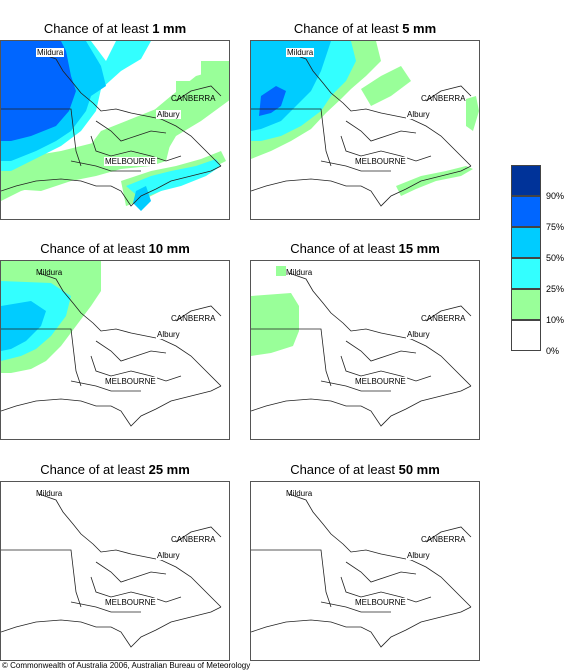 This screenshot has height=671, width=570. Describe the element at coordinates (365, 469) in the screenshot. I see `panel-title-50mm: Chance of at least 50 mm` at that location.